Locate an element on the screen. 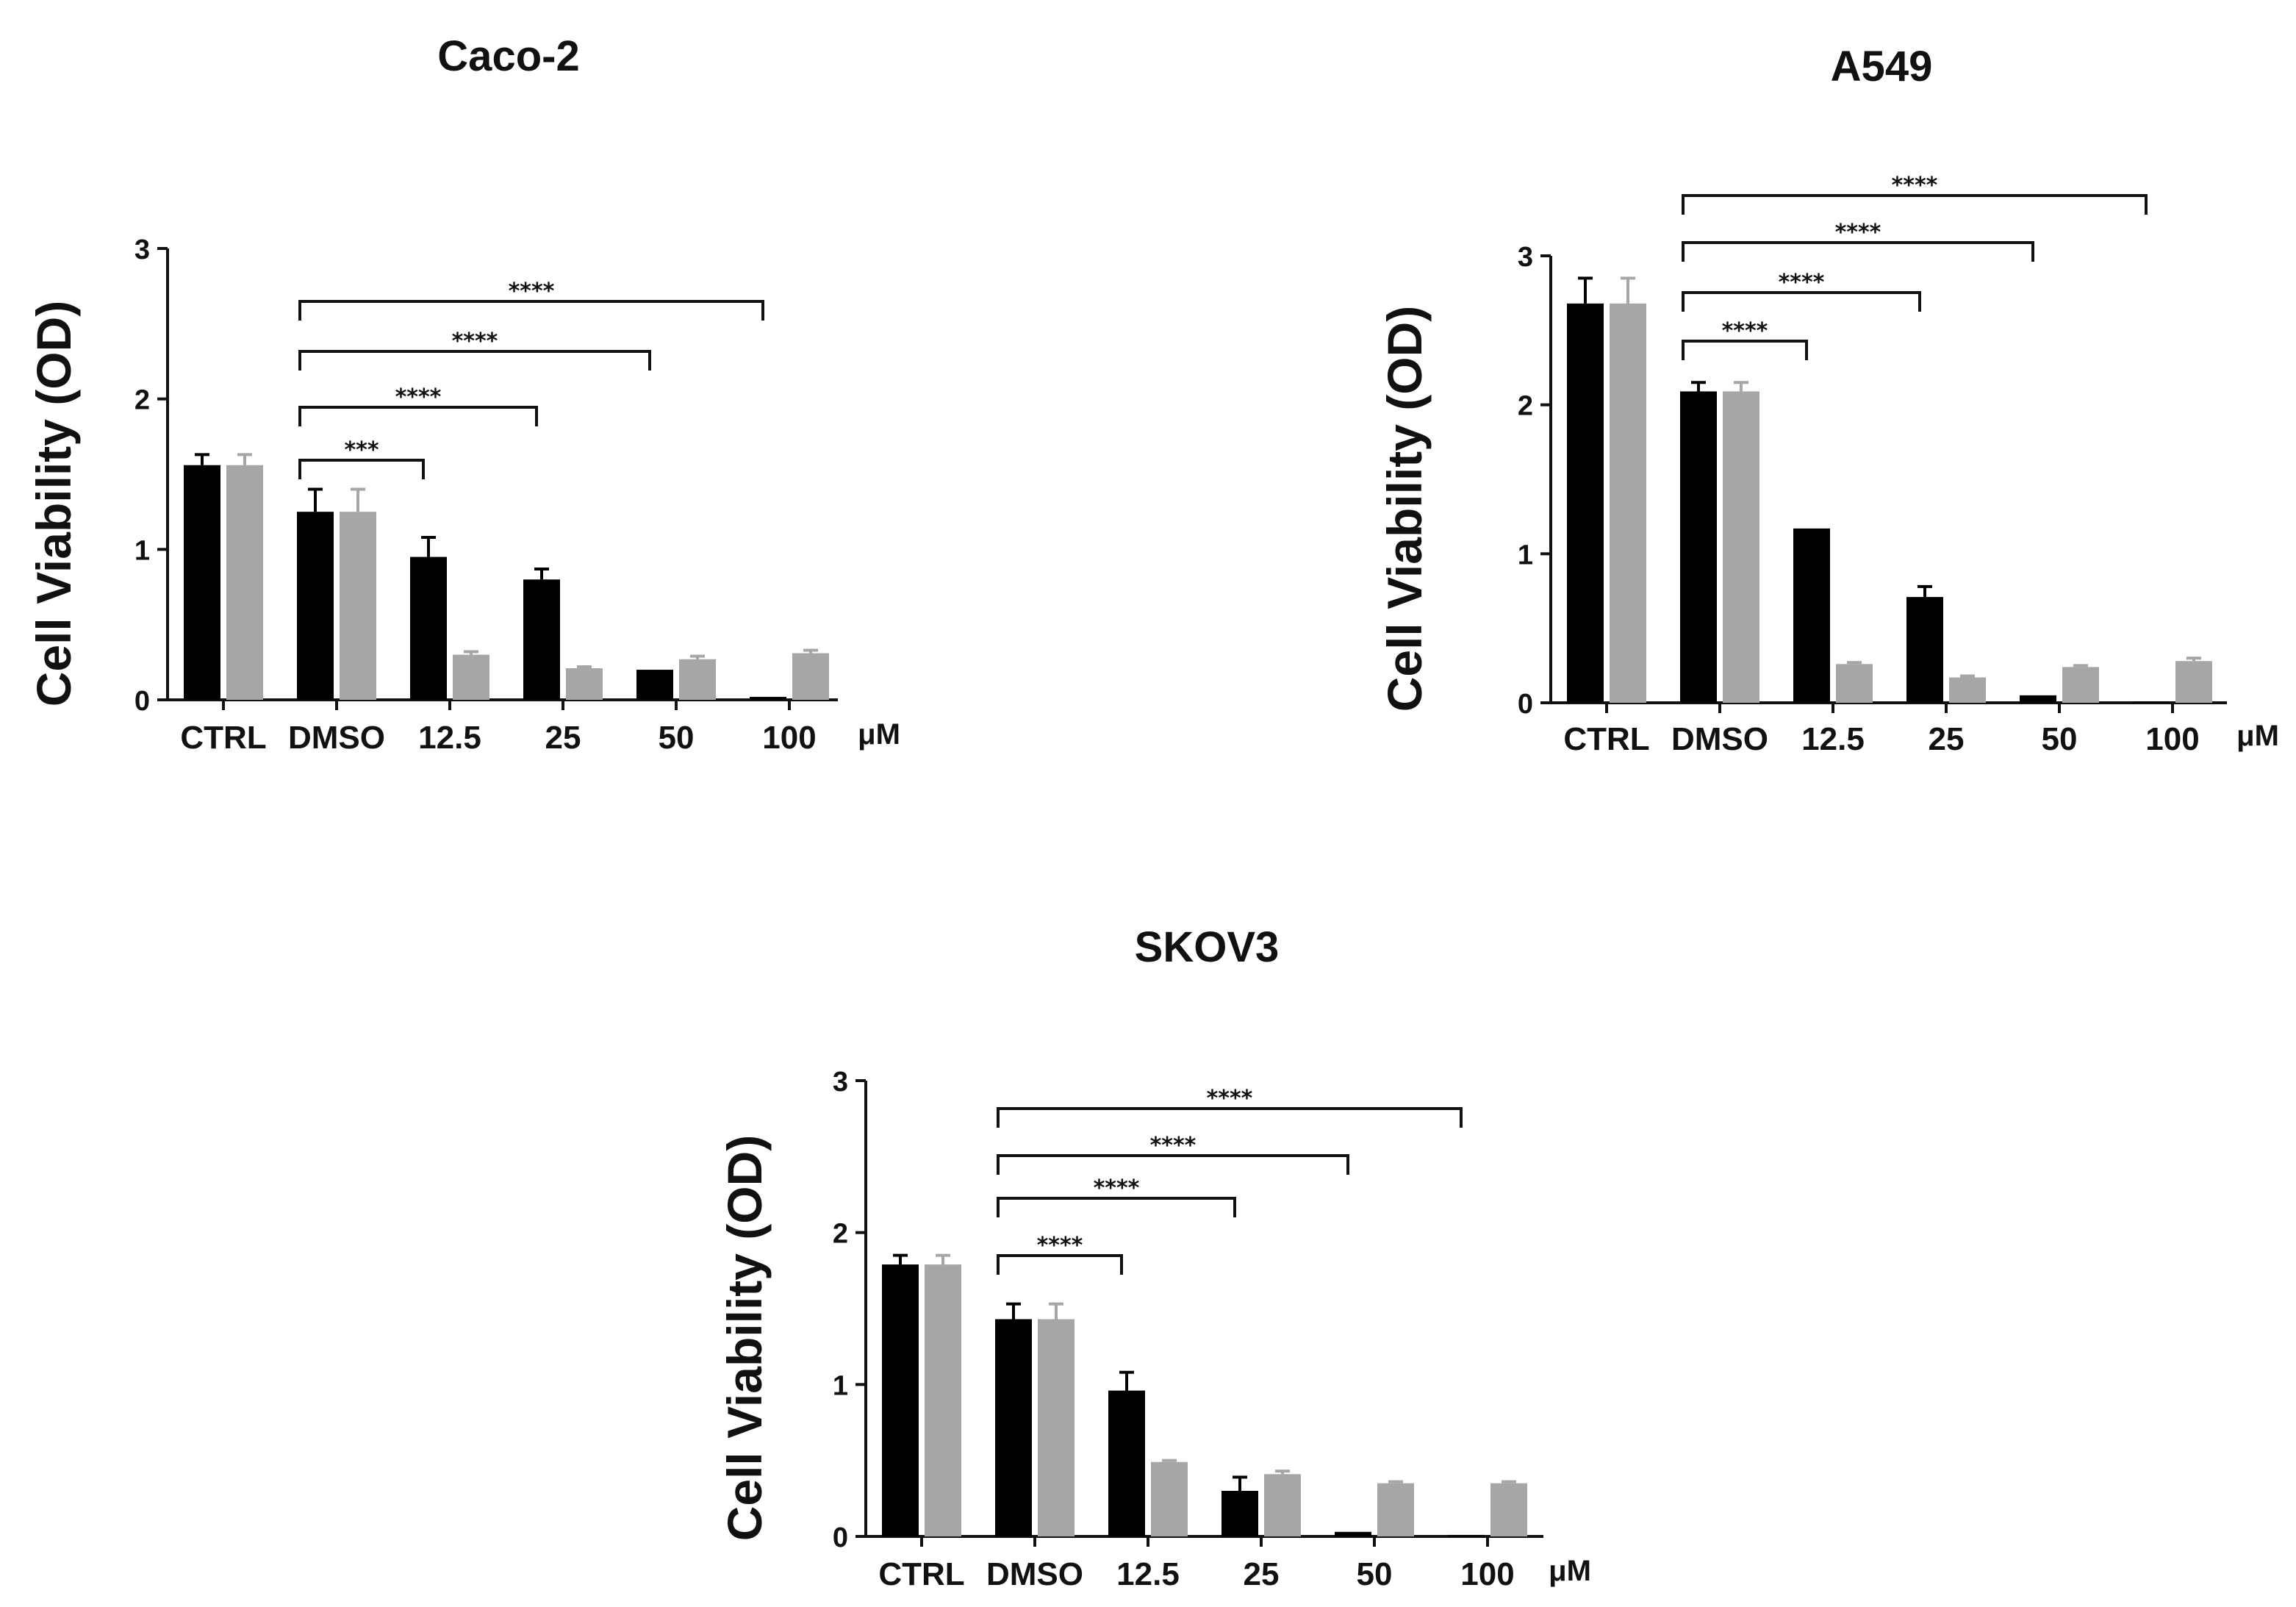 Image resolution: width=2296 pixels, height=1607 pixels. significance-label: *** is located at coordinates (361, 450).